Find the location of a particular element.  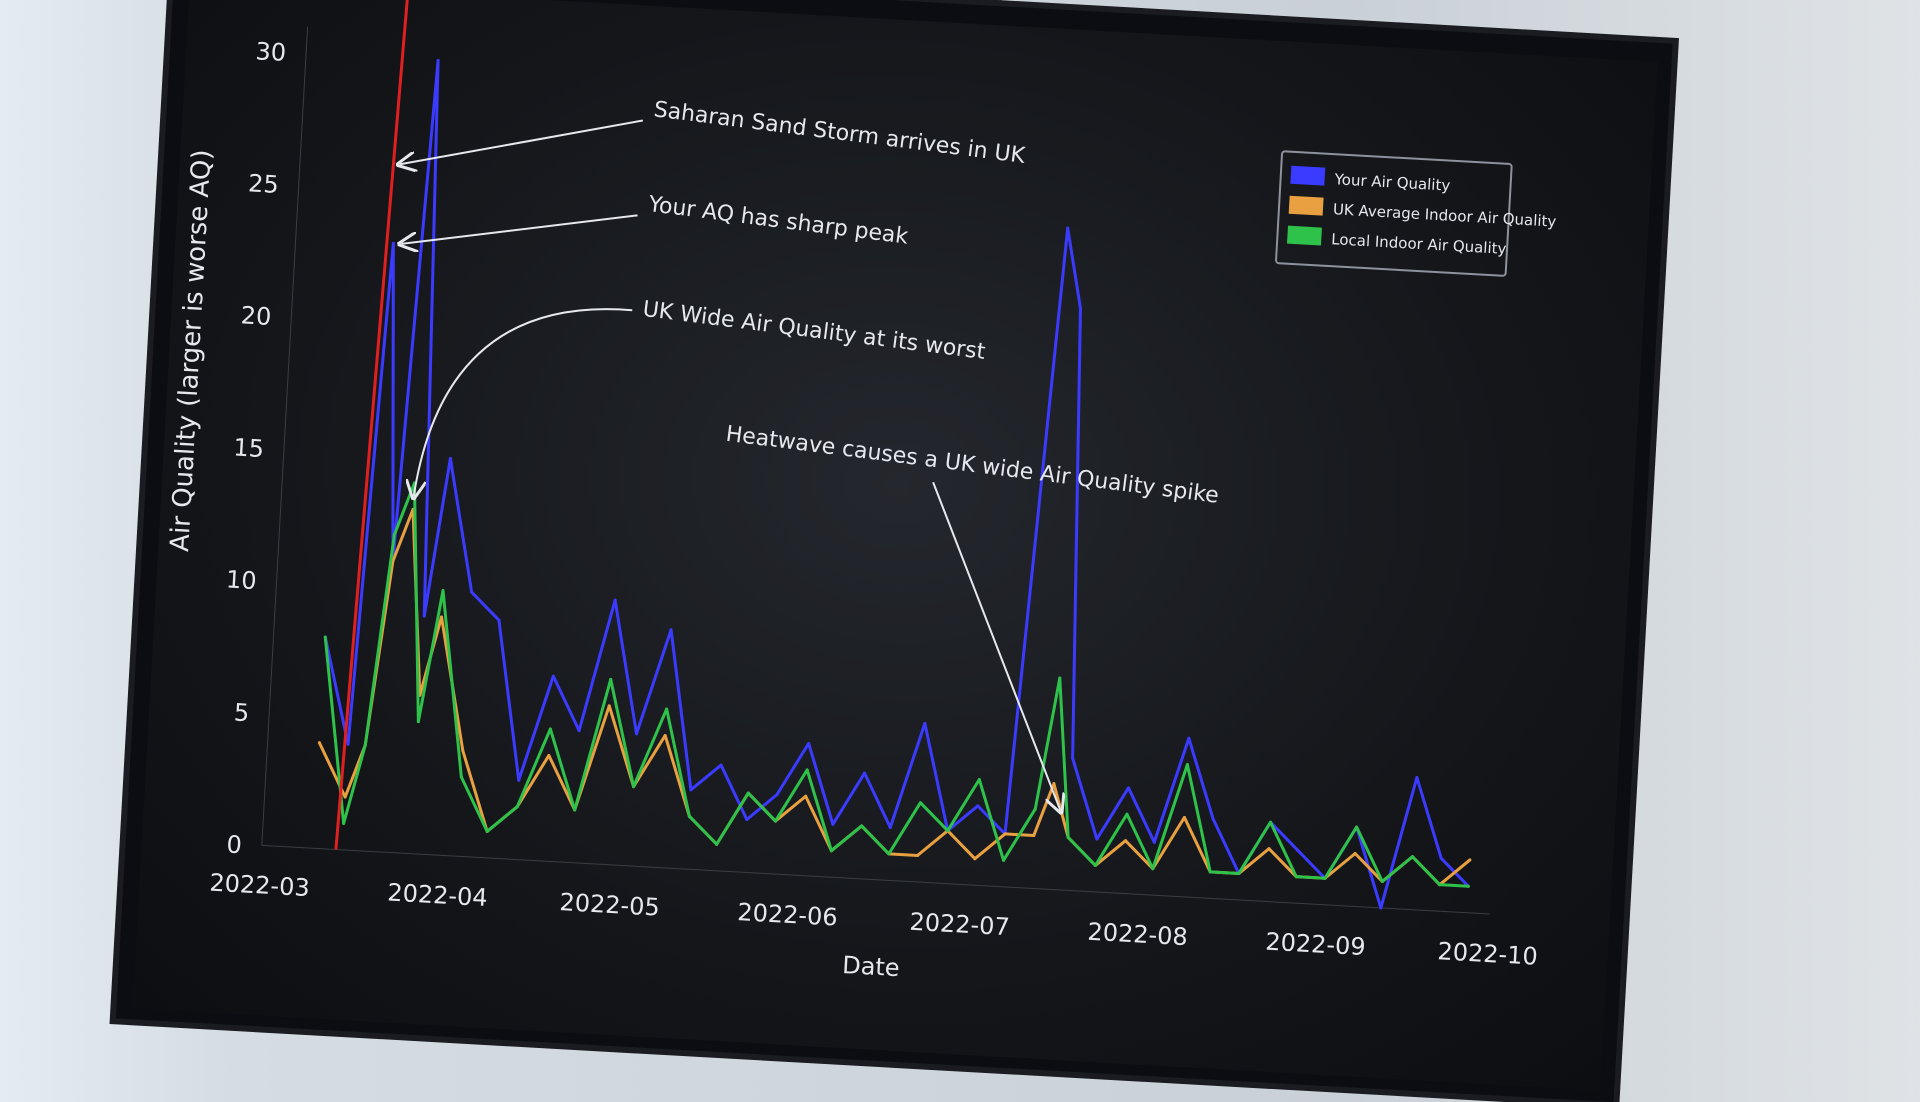

y-tick-label: 0 is located at coordinates (234, 844).